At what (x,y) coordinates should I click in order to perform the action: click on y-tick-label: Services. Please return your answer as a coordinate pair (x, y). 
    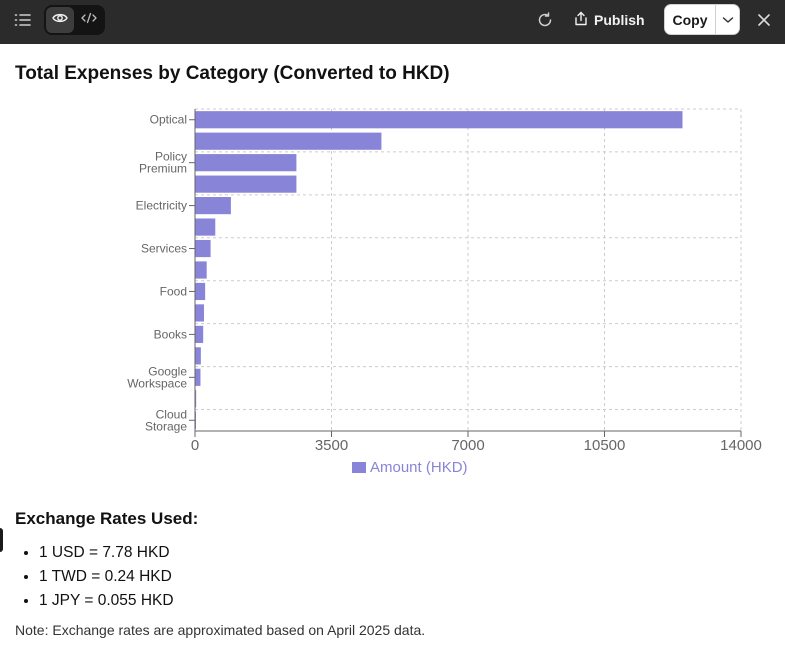
    Looking at the image, I should click on (164, 249).